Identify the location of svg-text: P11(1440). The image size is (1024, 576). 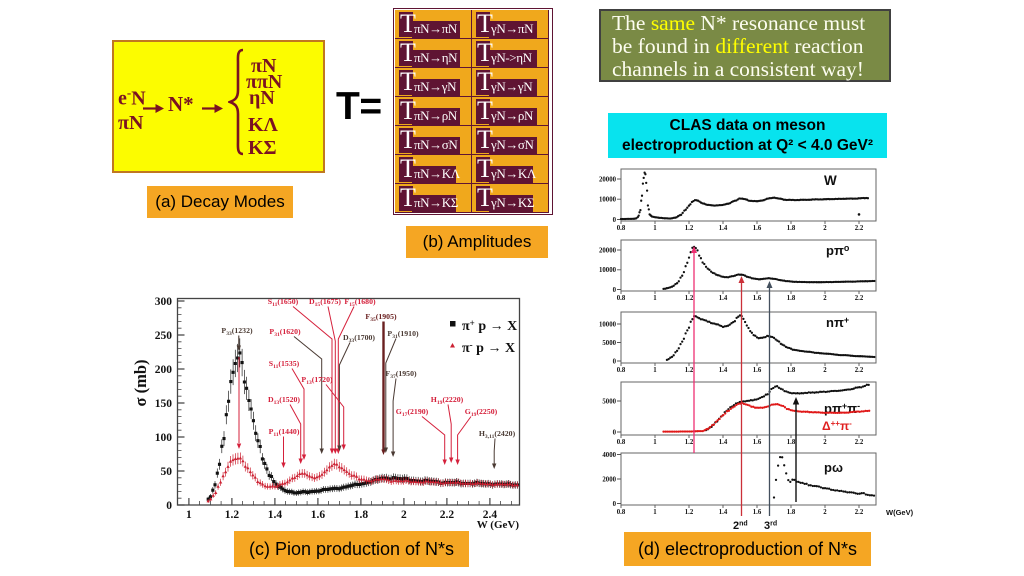
(284, 432).